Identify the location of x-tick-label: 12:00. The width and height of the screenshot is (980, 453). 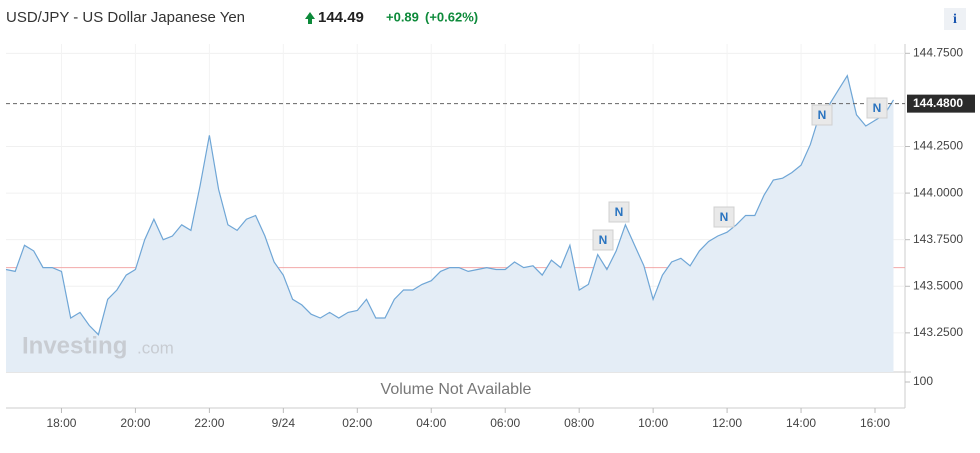
(727, 423).